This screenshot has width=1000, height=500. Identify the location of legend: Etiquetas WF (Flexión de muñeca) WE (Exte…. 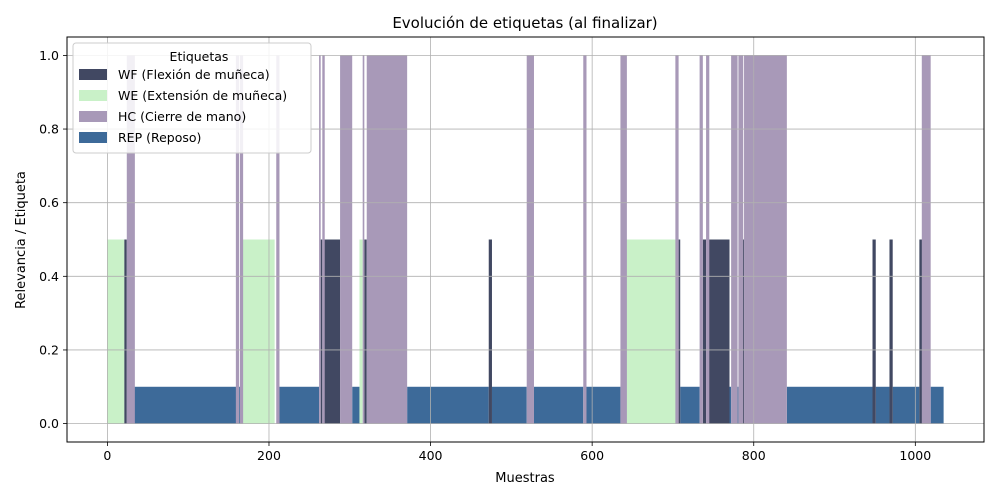
(192, 98).